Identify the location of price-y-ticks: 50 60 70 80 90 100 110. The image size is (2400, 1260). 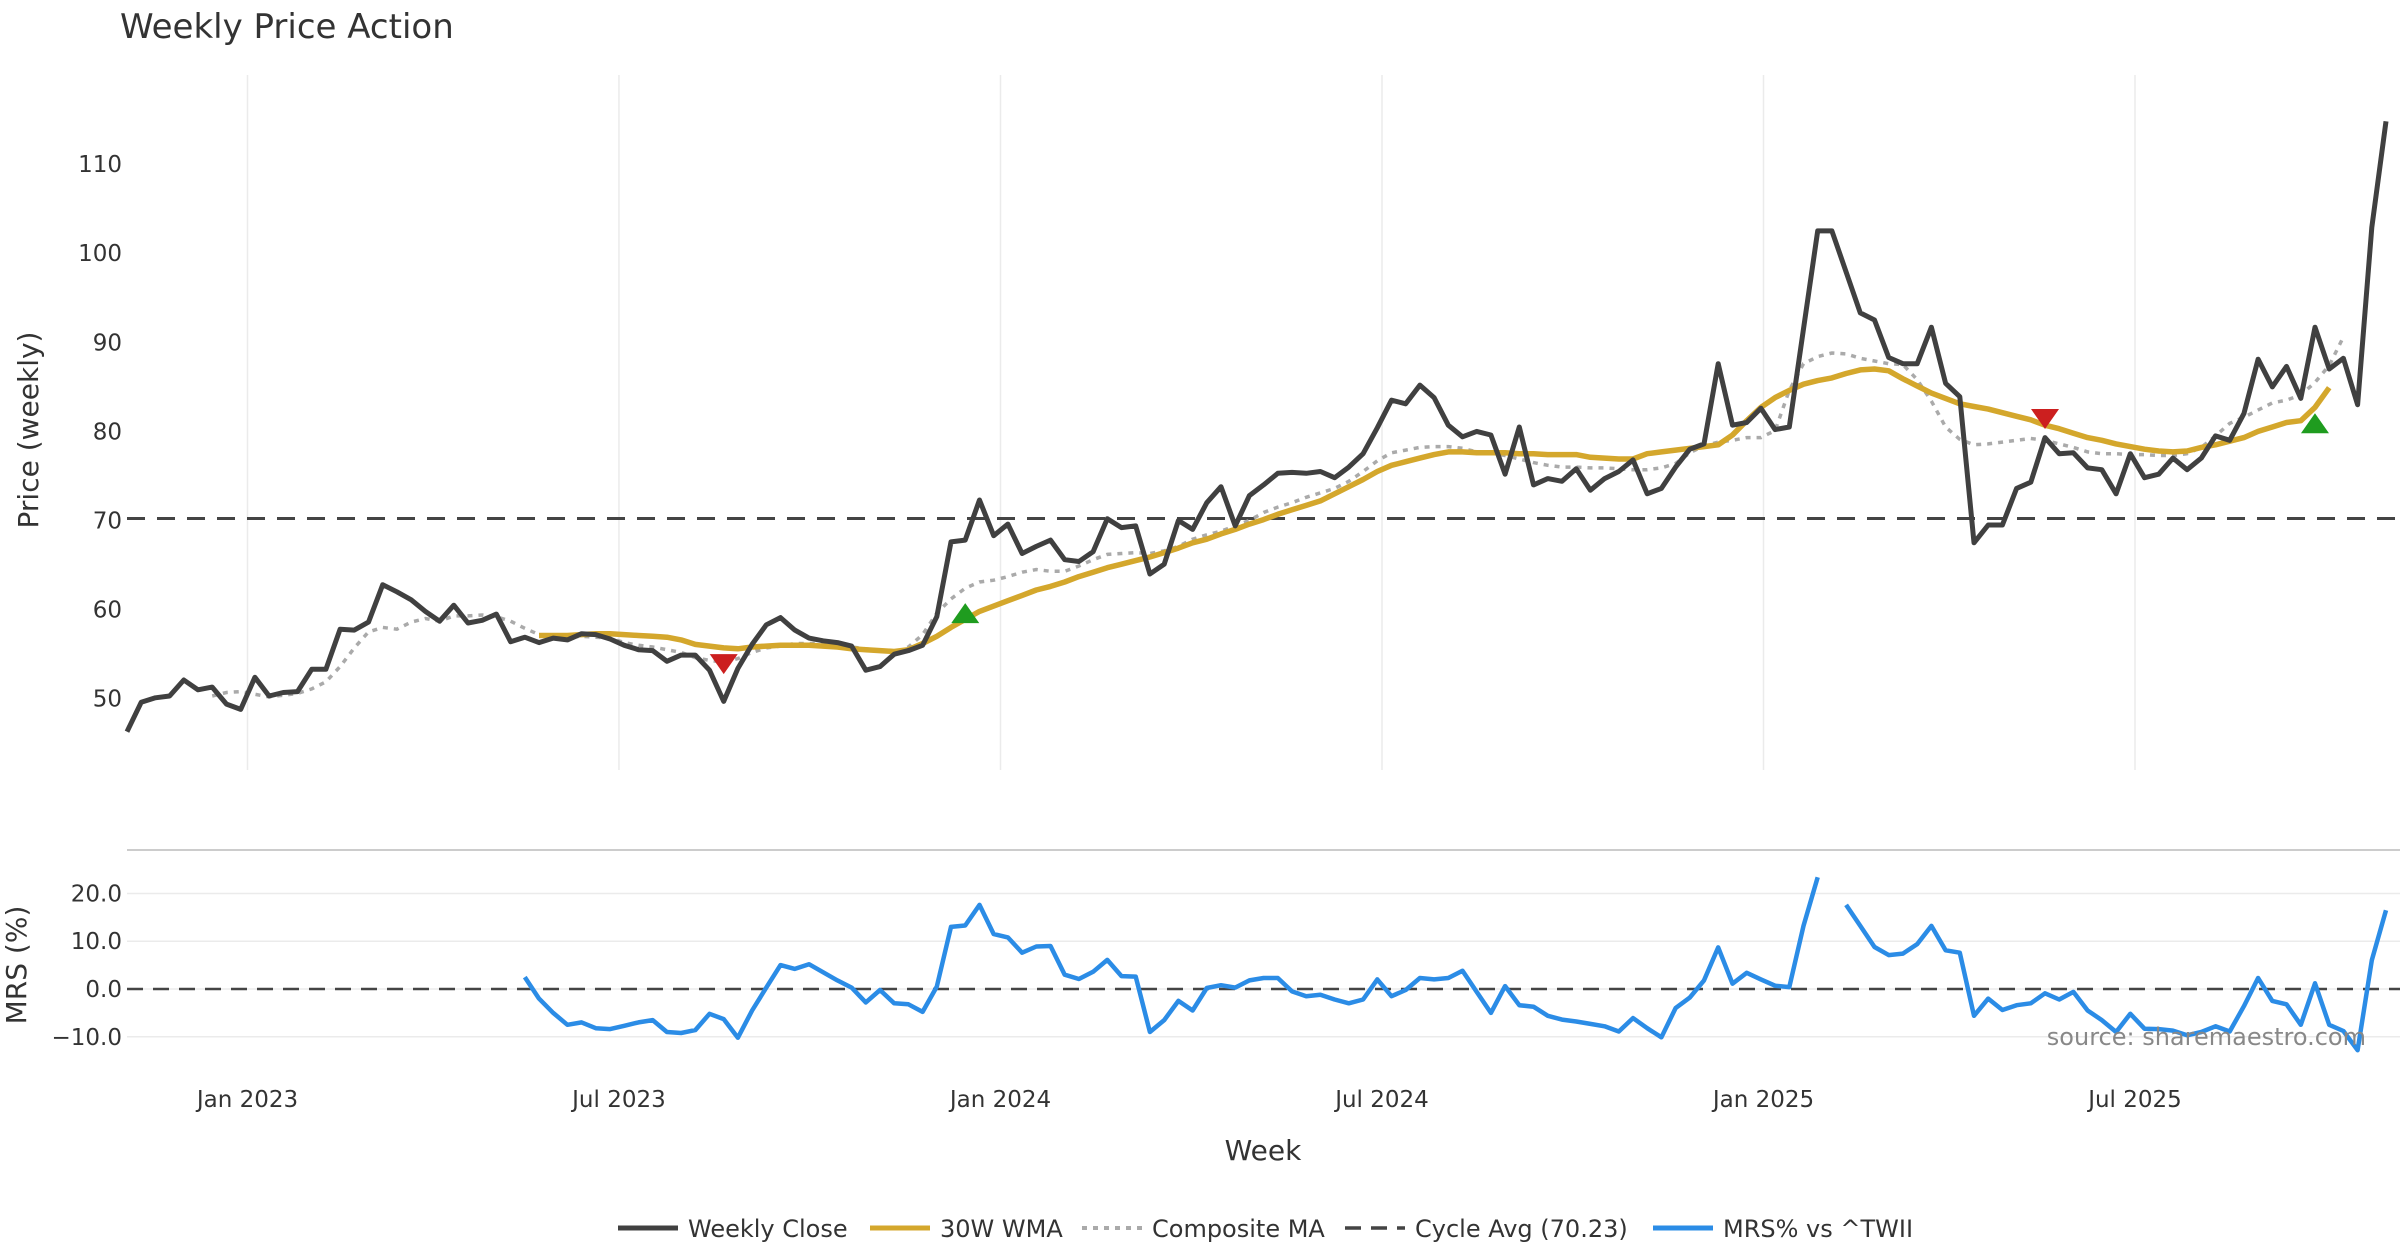
(100, 432).